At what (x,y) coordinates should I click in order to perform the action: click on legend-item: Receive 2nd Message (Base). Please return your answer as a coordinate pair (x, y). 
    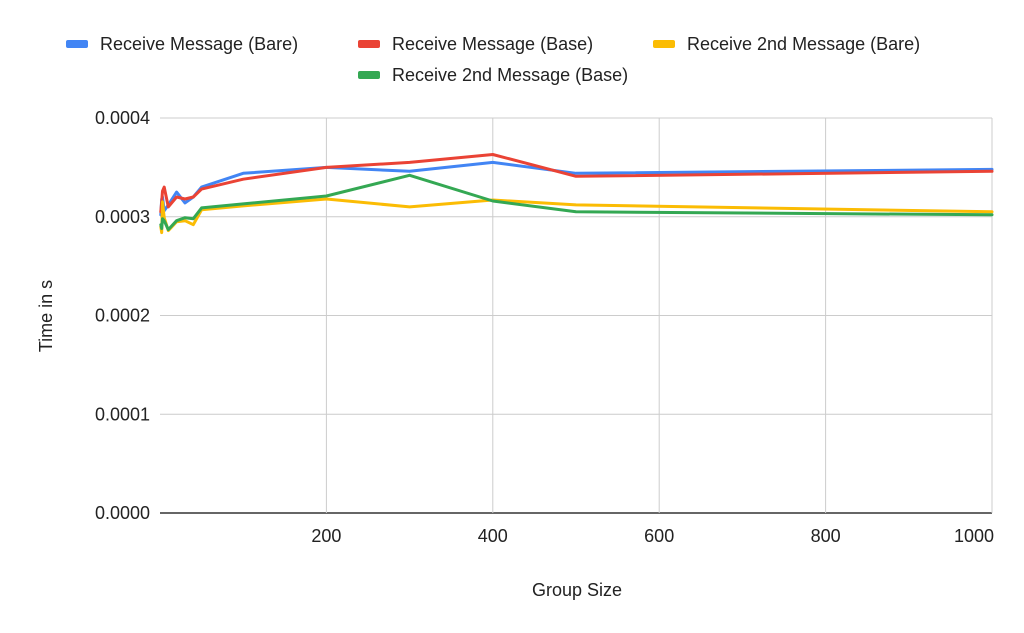
    Looking at the image, I should click on (493, 75).